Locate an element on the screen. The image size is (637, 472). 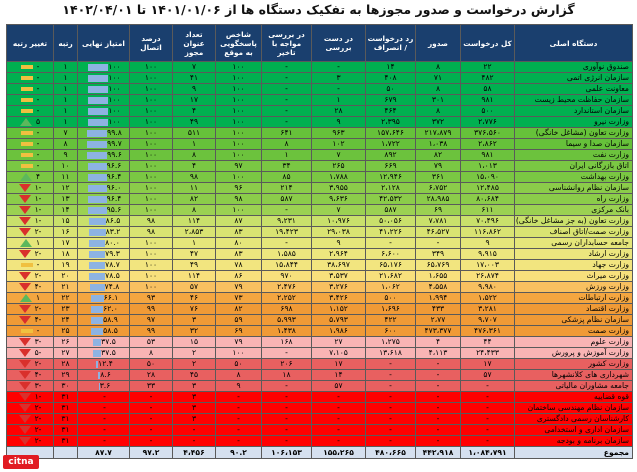
cell-issued: ۸ is located at coordinates (438, 111).